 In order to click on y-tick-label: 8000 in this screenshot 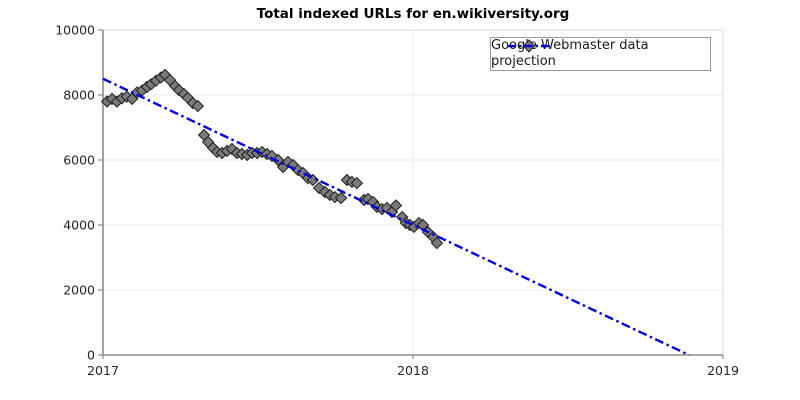, I will do `click(79, 95)`.